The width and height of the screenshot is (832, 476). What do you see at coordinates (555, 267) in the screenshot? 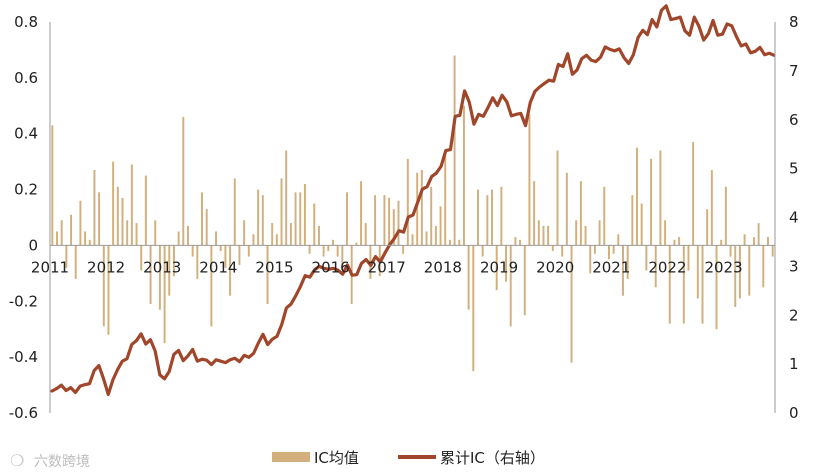
I see `x-tick-label: 2020` at bounding box center [555, 267].